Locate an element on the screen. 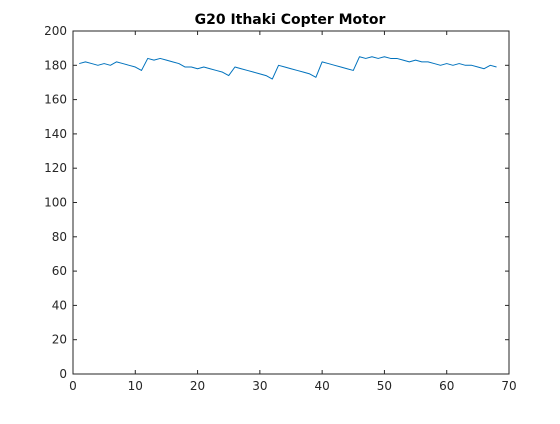 Image resolution: width=560 pixels, height=424 pixels. series-group is located at coordinates (288, 68).